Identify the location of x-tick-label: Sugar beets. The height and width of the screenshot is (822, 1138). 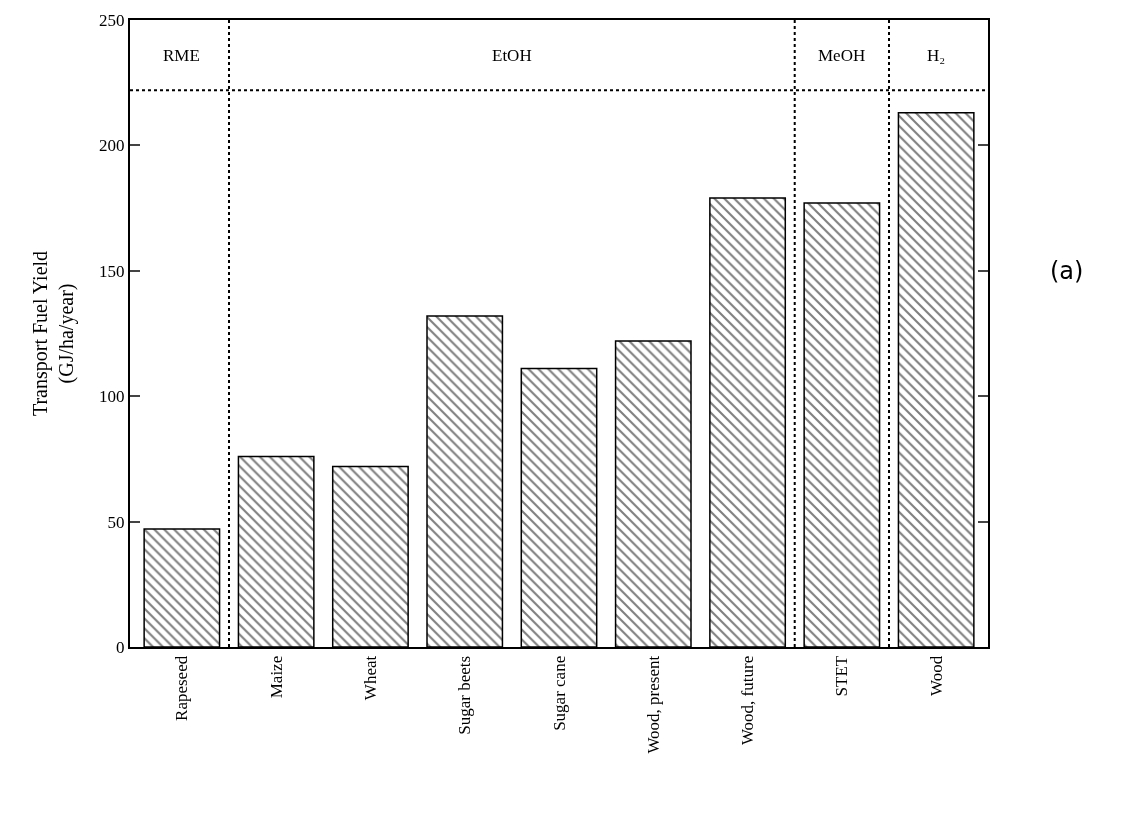
(465, 695).